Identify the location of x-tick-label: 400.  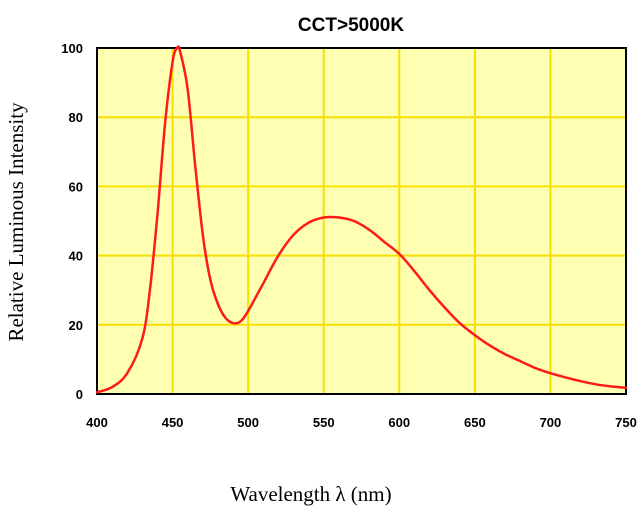
(97, 422).